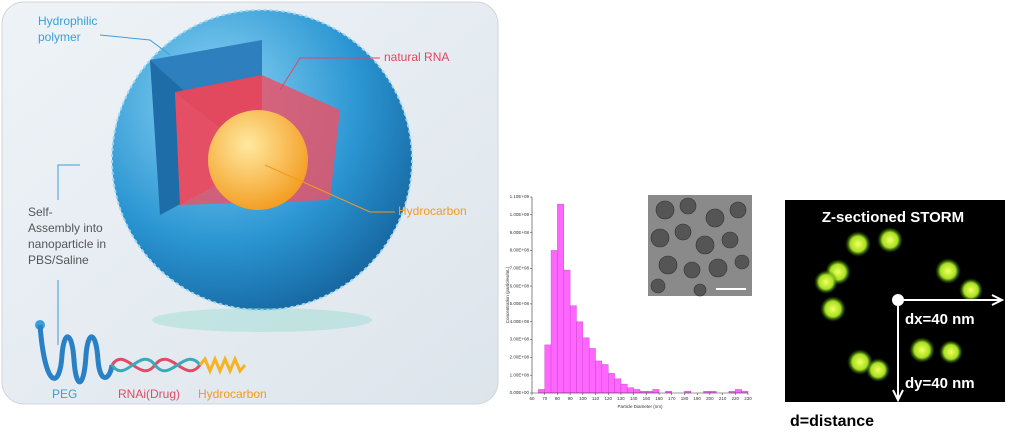 The height and width of the screenshot is (446, 1022). What do you see at coordinates (596, 398) in the screenshot?
I see `x-tick-label: 110` at bounding box center [596, 398].